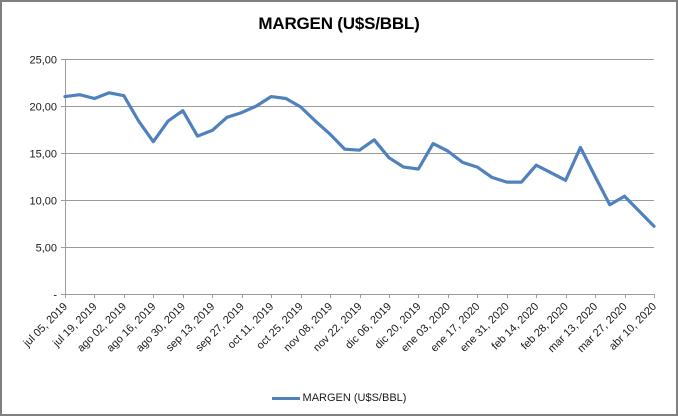  Describe the element at coordinates (43, 155) in the screenshot. I see `y-axis-tick-label: 15,00` at that location.